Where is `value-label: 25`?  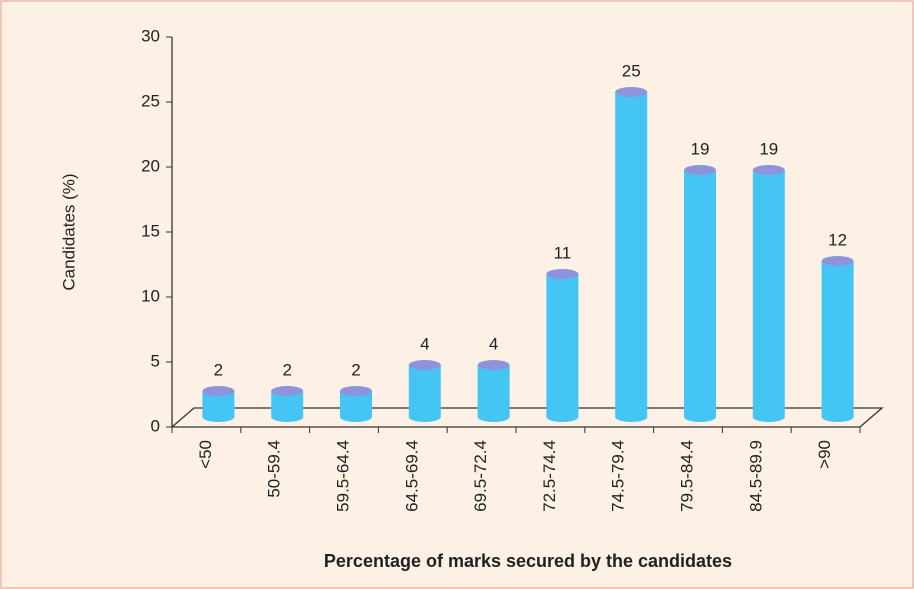 value-label: 25 is located at coordinates (631, 70).